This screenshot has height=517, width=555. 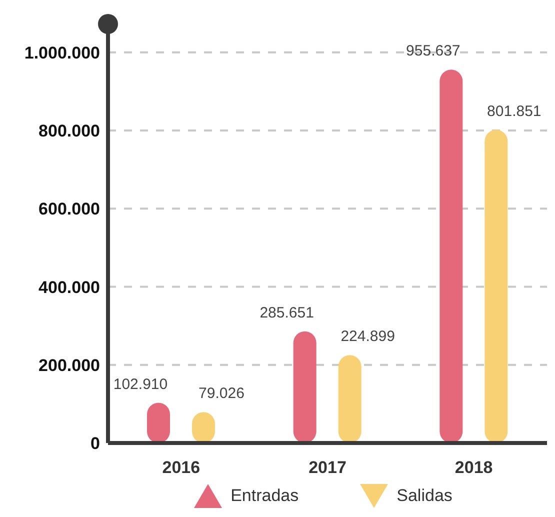 What do you see at coordinates (140, 384) in the screenshot?
I see `data-label: 102.910` at bounding box center [140, 384].